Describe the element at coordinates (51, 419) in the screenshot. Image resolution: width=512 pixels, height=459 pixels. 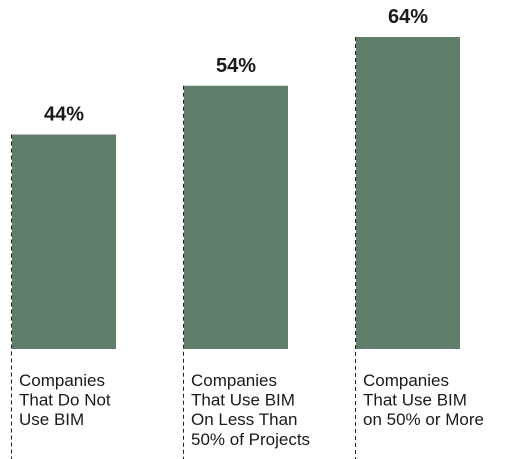
I see `category-label-line: Use BIM` at that location.